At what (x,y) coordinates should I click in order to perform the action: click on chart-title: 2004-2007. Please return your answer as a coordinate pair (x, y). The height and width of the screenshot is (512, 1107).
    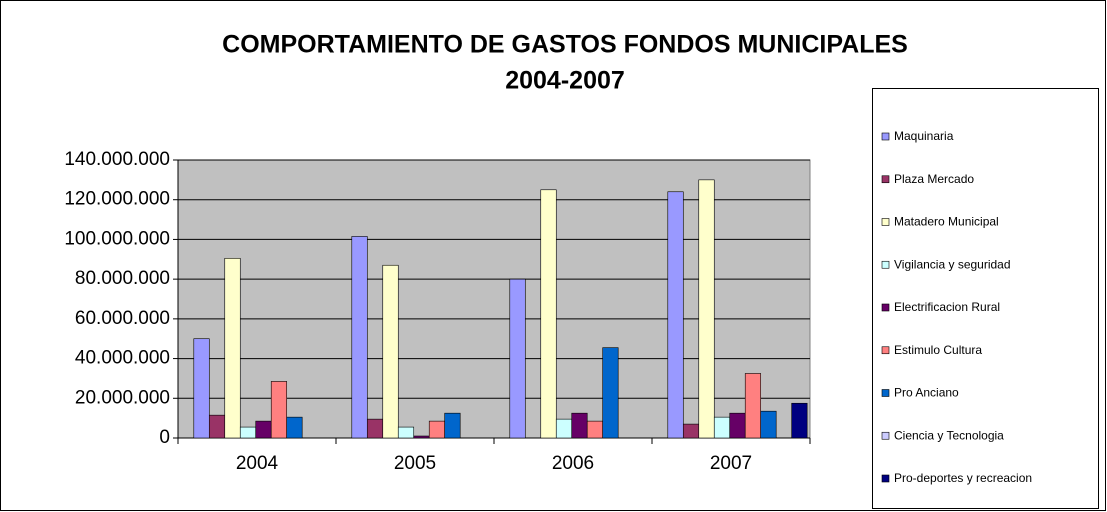
    Looking at the image, I should click on (565, 81).